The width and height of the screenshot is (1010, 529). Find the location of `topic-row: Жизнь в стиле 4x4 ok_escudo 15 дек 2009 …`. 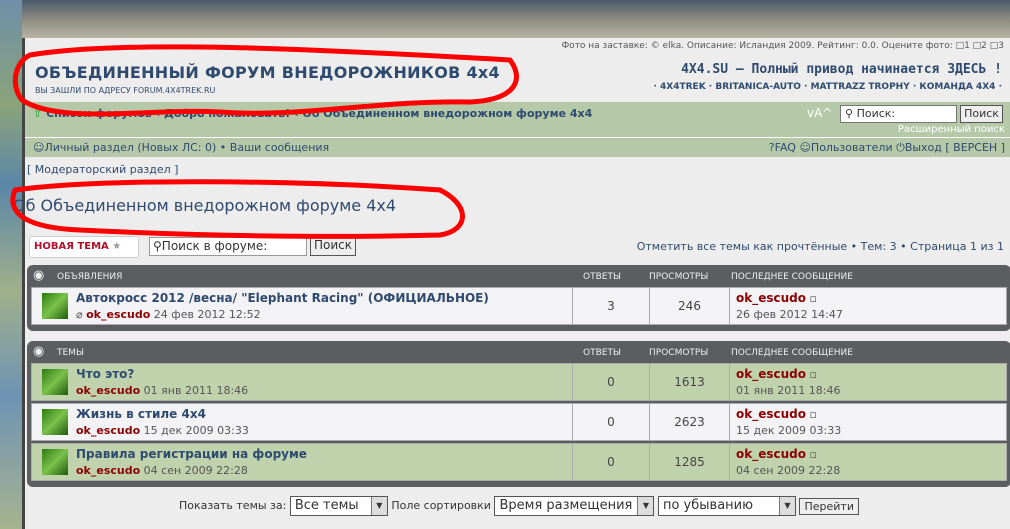

topic-row: Жизнь в стиле 4x4 ok_escudo 15 дек 2009 … is located at coordinates (519, 422).